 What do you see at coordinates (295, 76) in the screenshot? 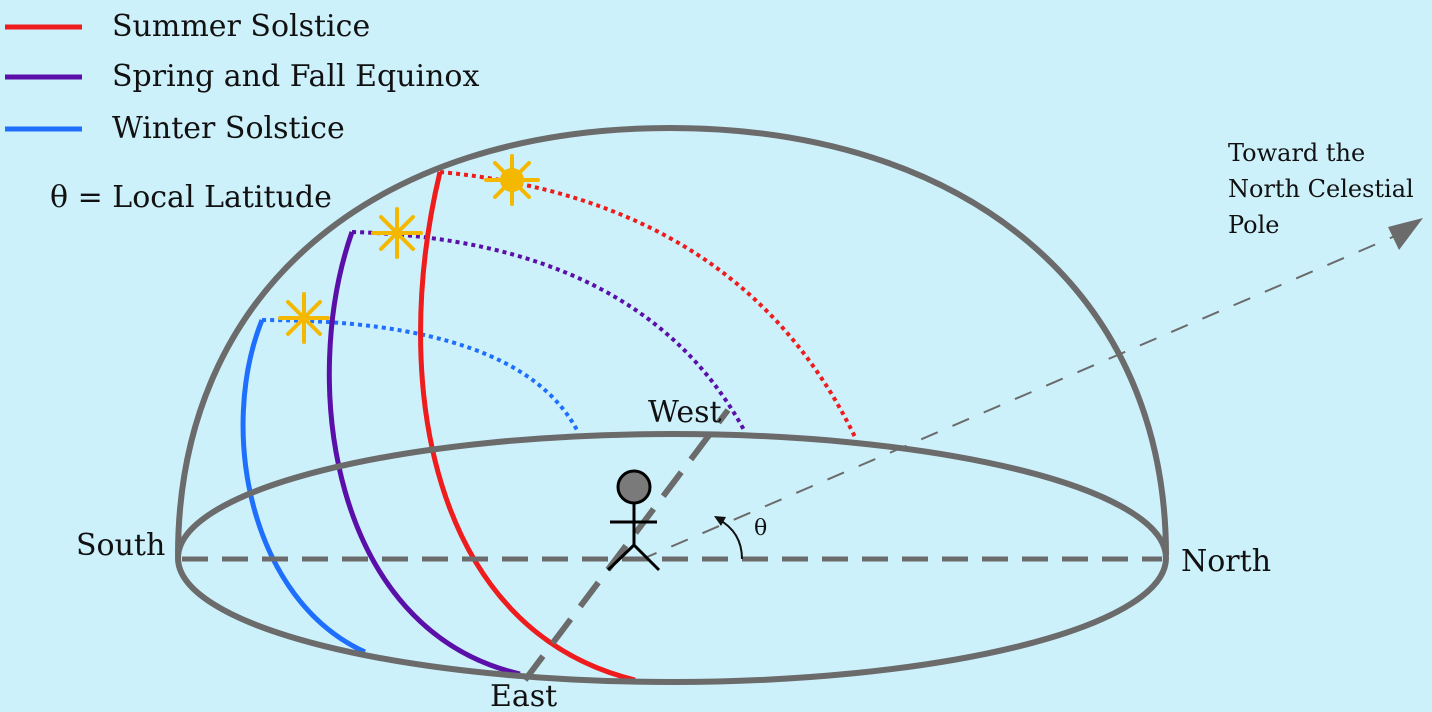
I see `legend-label-equinox: Spring and Fall Equinox` at bounding box center [295, 76].